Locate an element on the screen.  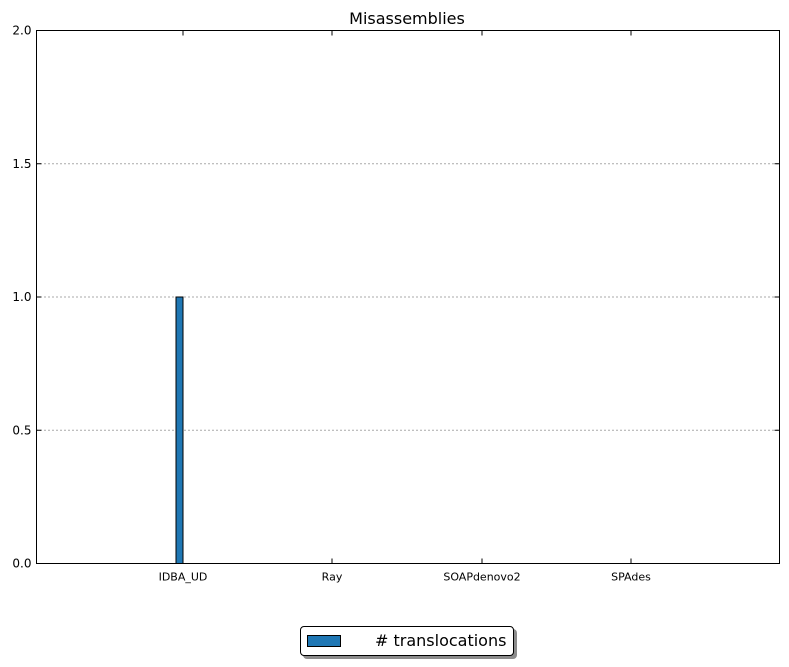
x-tick-label: SPAdes is located at coordinates (631, 577).